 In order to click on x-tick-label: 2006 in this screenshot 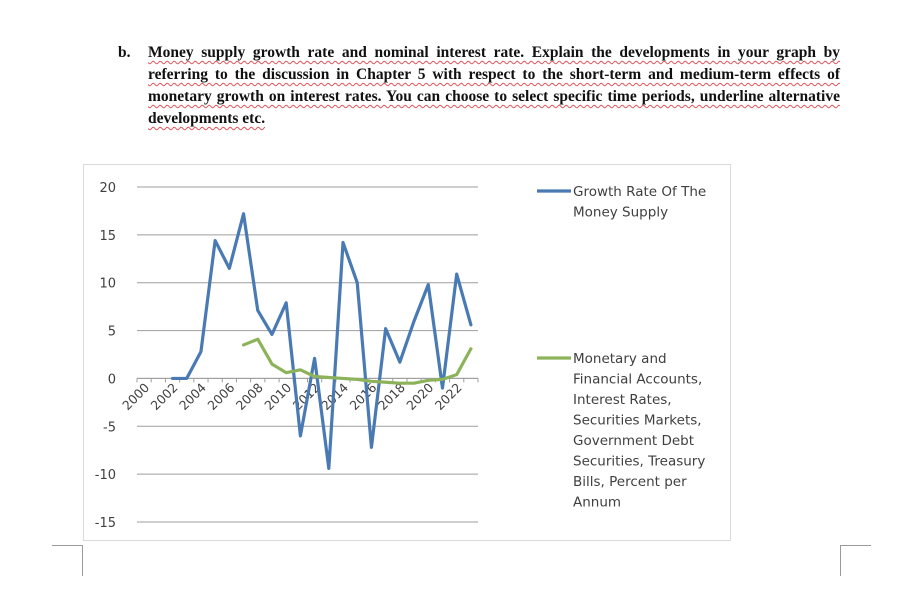, I will do `click(220, 396)`.